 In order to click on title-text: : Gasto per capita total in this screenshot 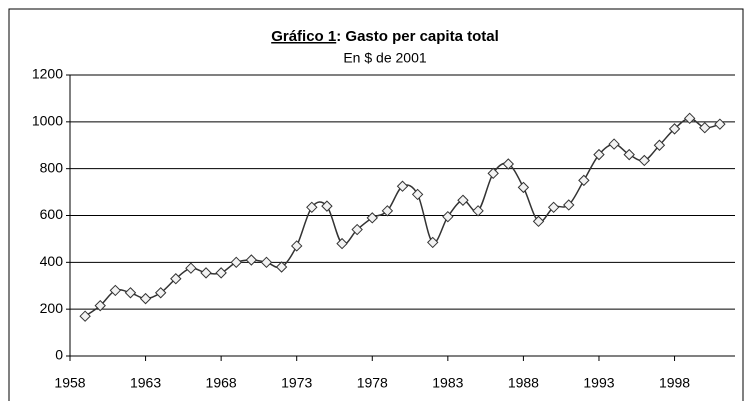, I will do `click(417, 36)`.